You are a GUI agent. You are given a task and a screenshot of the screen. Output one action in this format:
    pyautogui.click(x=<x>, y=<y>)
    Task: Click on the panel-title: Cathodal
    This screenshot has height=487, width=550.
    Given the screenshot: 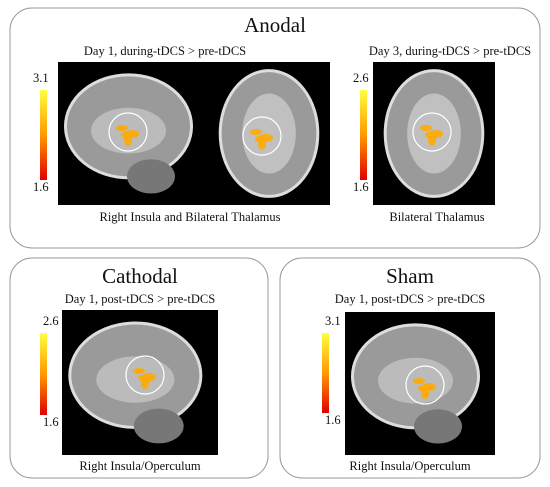 What is the action you would take?
    pyautogui.click(x=140, y=276)
    